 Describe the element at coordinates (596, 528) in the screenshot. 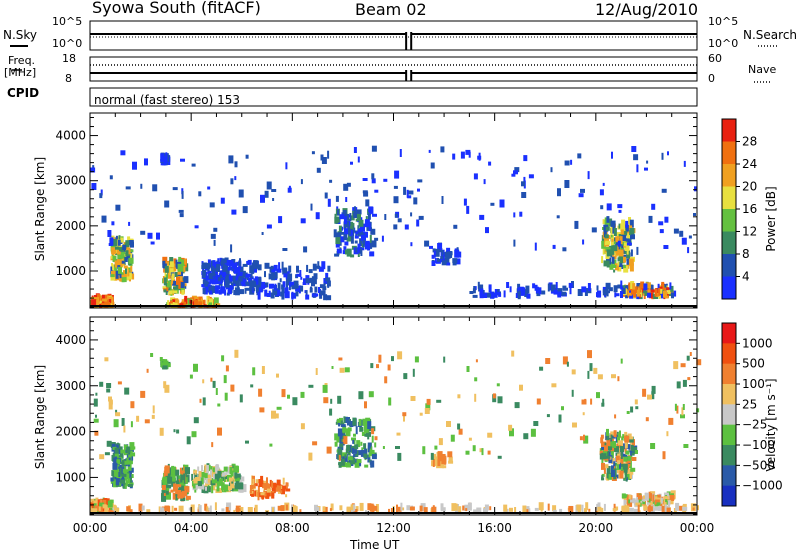

I see `xaxis-tick-label: 20:00` at that location.